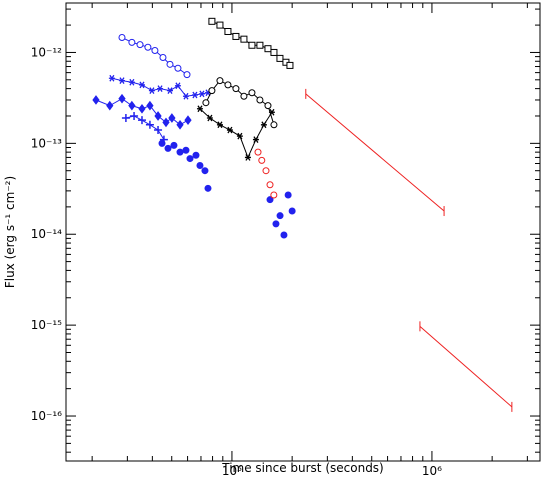 The image size is (553, 479). Describe the element at coordinates (302, 468) in the screenshot. I see `x-axis-label: Time since burst (seconds)` at that location.